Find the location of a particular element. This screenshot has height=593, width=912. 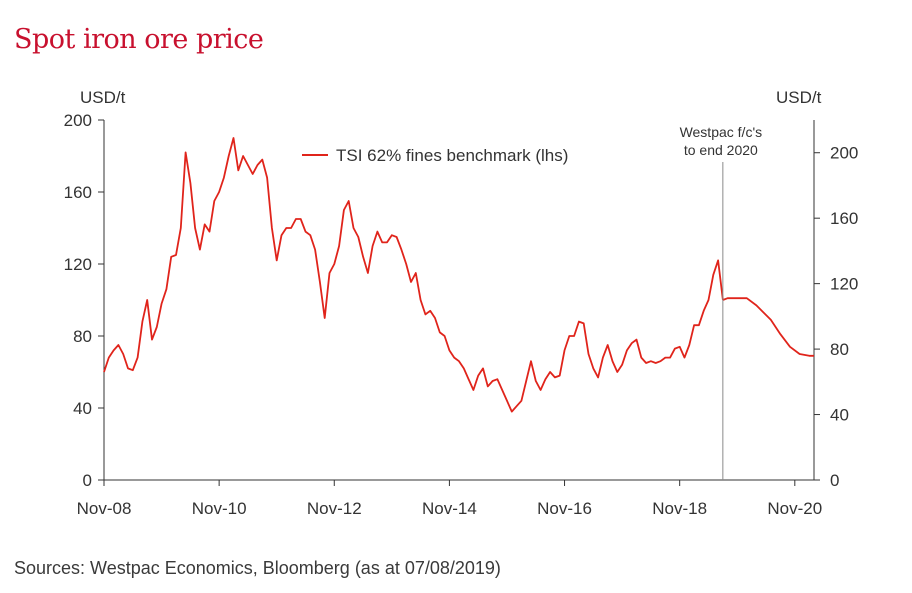

right-tick-label: 200 is located at coordinates (844, 153).